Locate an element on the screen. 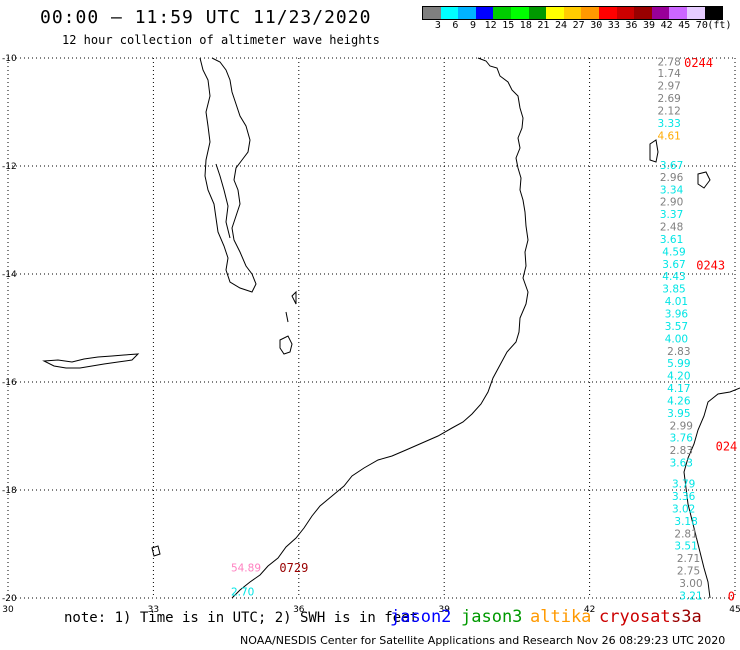 This screenshot has width=740, height=650. x-tick-label: 42 is located at coordinates (589, 610).